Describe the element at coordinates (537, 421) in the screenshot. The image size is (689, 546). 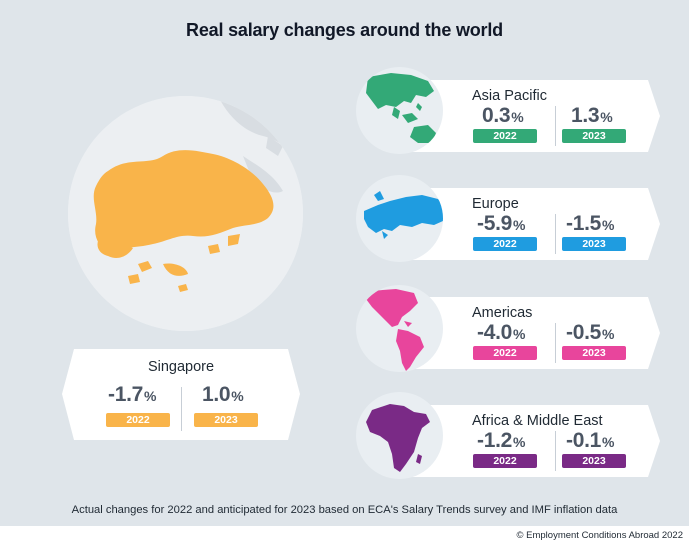
I see `region-name: Africa & Middle East` at that location.